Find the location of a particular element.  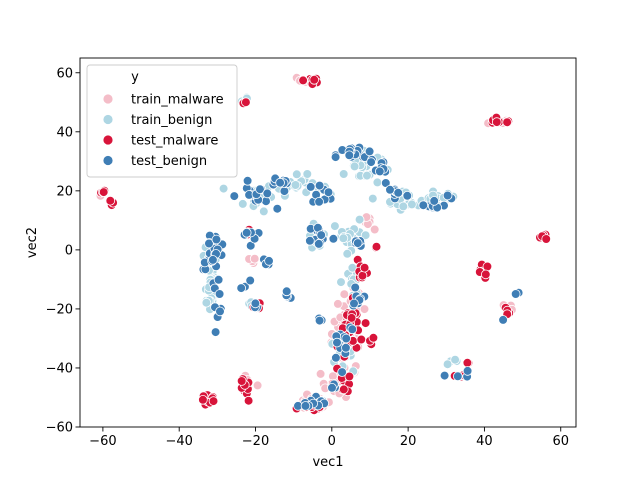

x-axis-title: vec1 is located at coordinates (327, 462).